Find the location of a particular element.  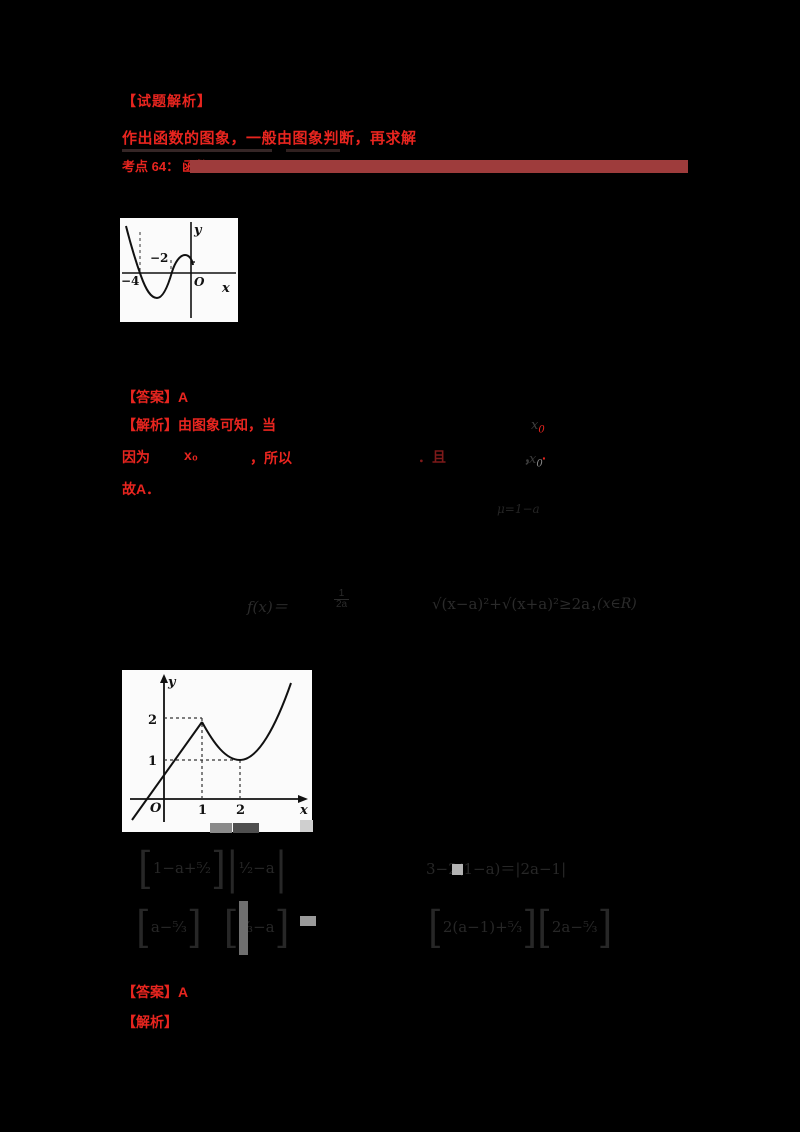

method-note: 作出函数的图象，一般由图象判断，再求解 is located at coordinates (269, 138).